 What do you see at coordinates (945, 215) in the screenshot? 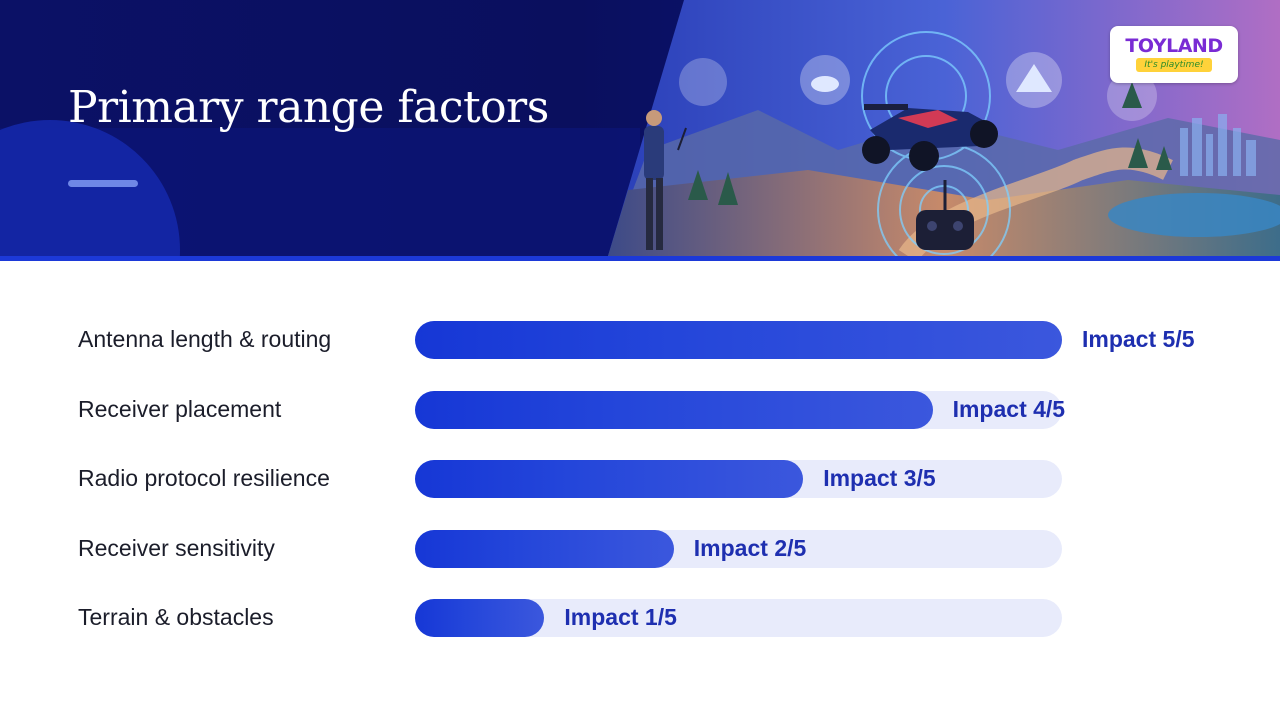
I see `rc-transmitter` at bounding box center [945, 215].